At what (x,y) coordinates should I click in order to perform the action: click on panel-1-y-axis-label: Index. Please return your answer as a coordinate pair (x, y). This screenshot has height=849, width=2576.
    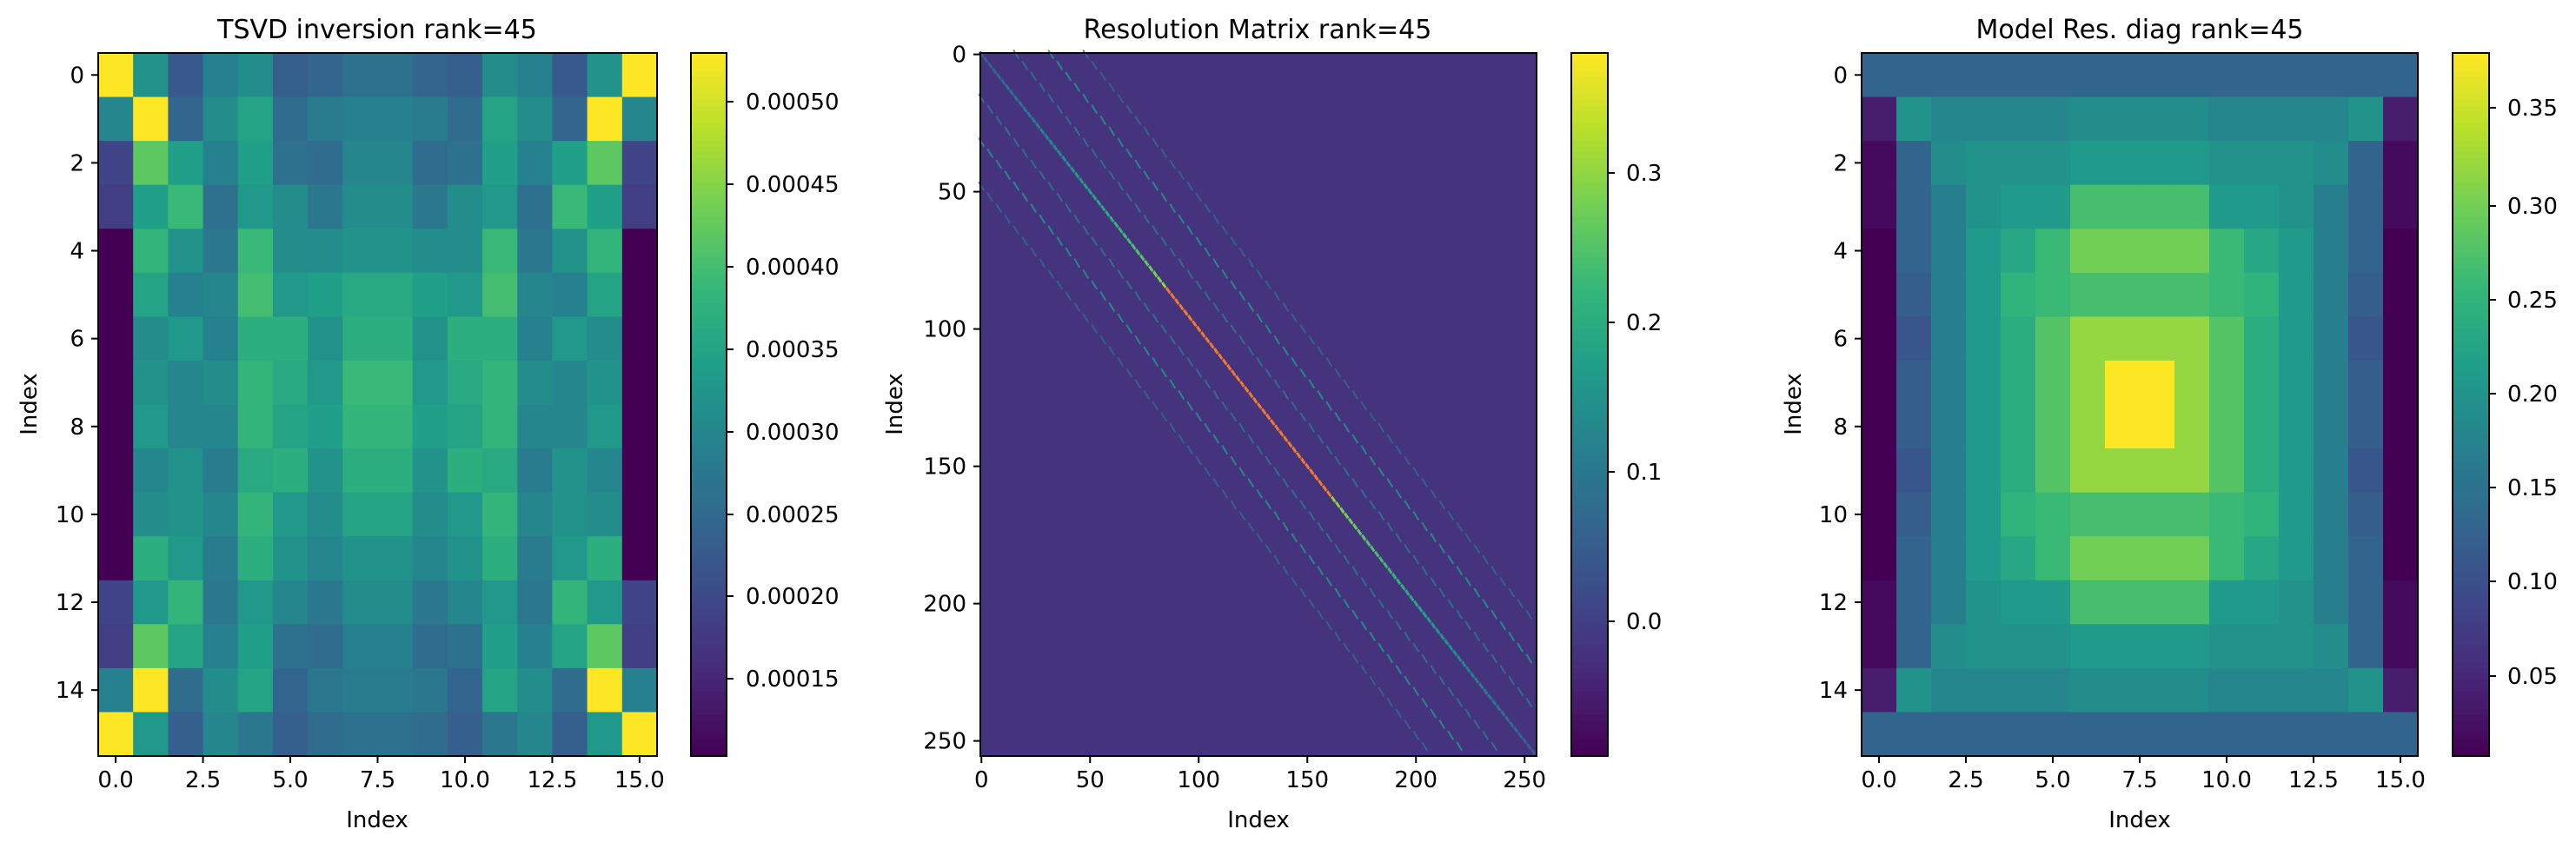
    Looking at the image, I should click on (30, 404).